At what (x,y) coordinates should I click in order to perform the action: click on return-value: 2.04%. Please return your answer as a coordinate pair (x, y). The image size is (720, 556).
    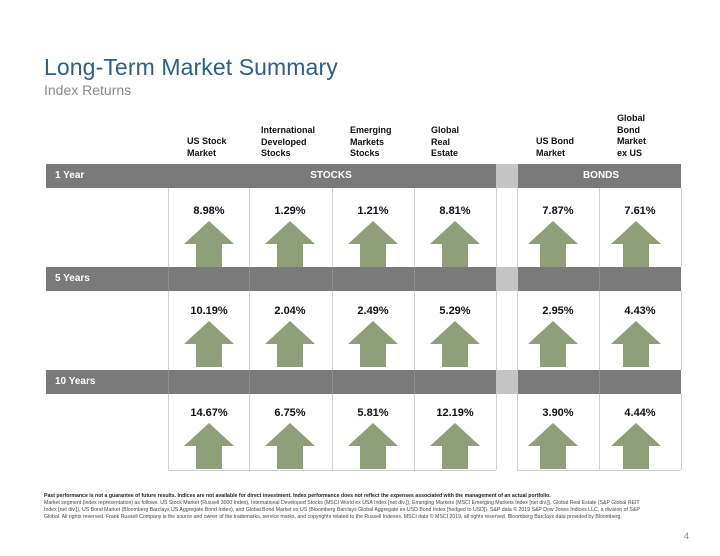
    Looking at the image, I should click on (290, 311).